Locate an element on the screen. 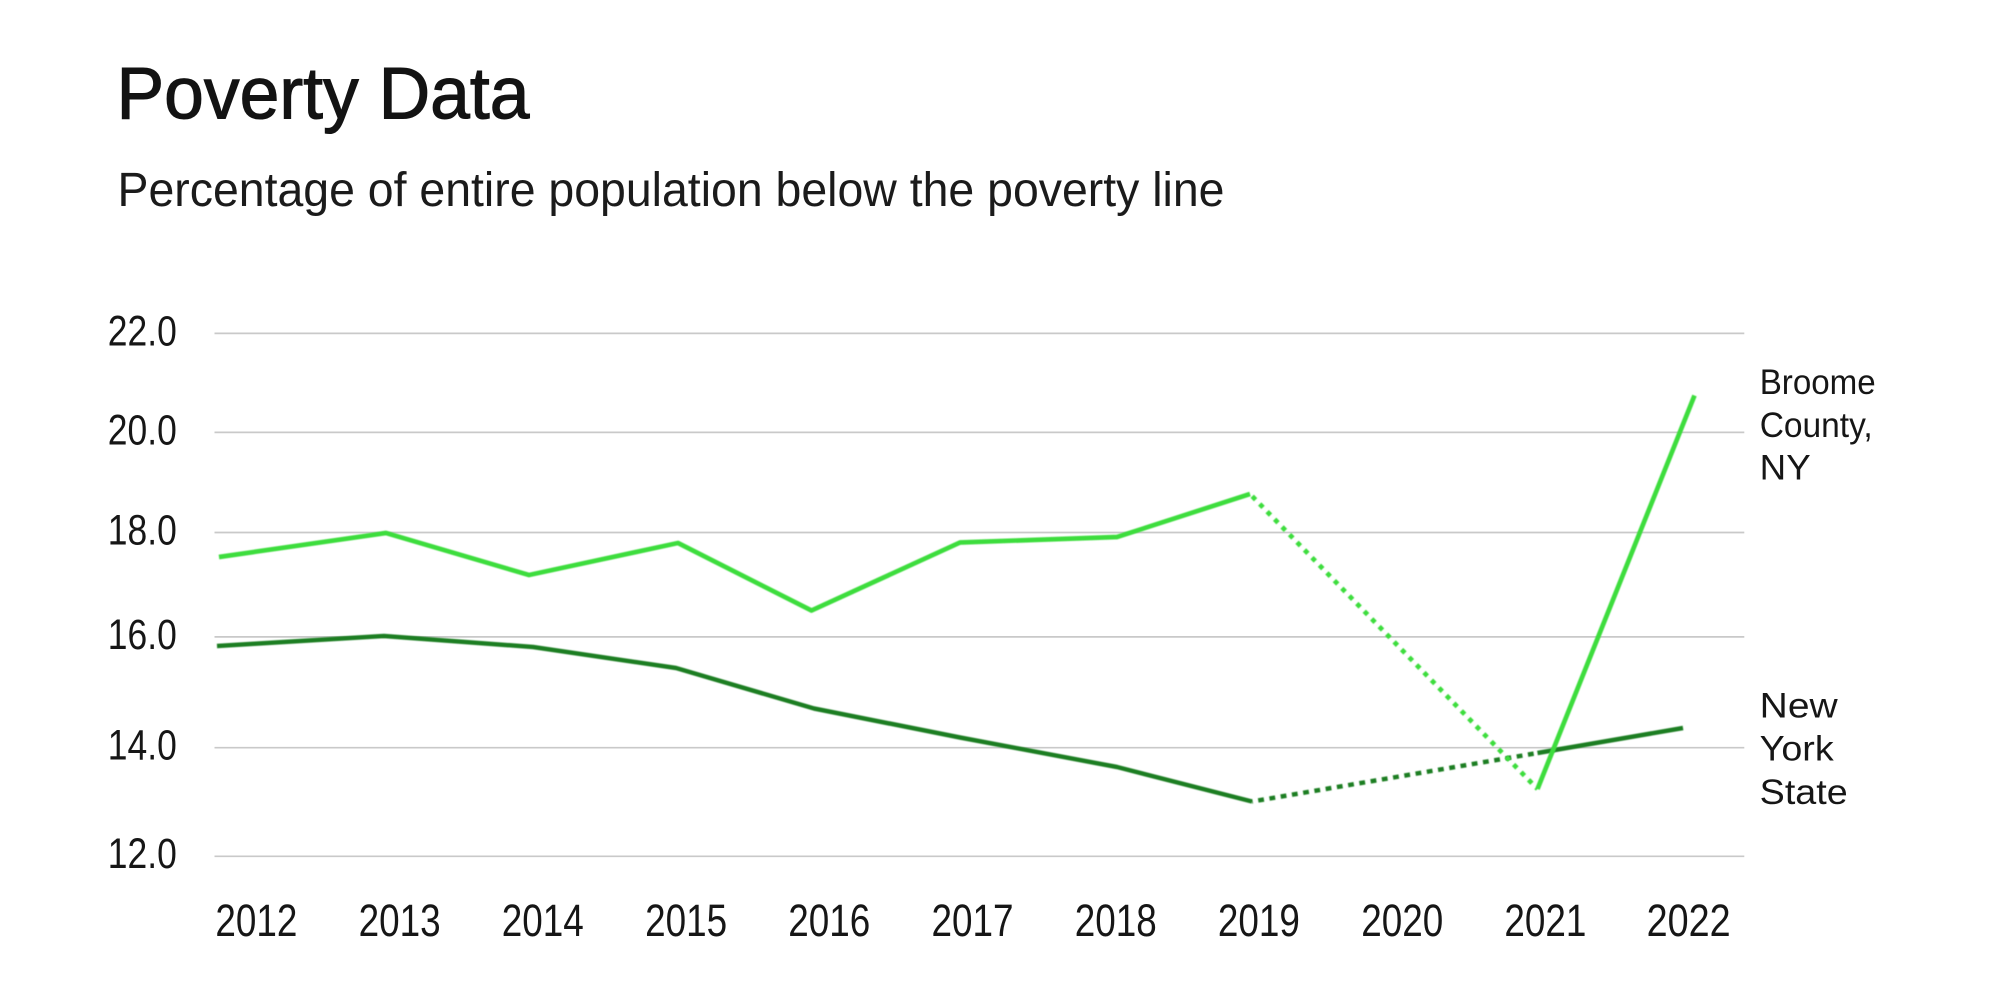 The image size is (2000, 1000). svg-text: 16.0 is located at coordinates (142, 635).